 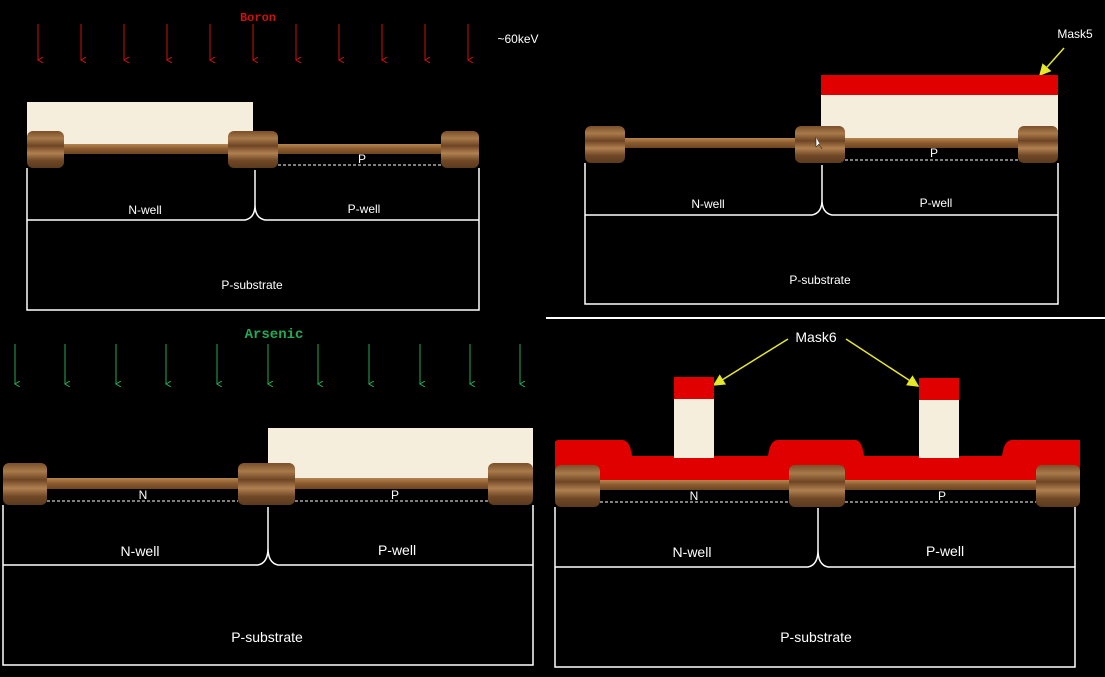 What do you see at coordinates (882, 362) in the screenshot?
I see `mask6-pointer-arrow-right` at bounding box center [882, 362].